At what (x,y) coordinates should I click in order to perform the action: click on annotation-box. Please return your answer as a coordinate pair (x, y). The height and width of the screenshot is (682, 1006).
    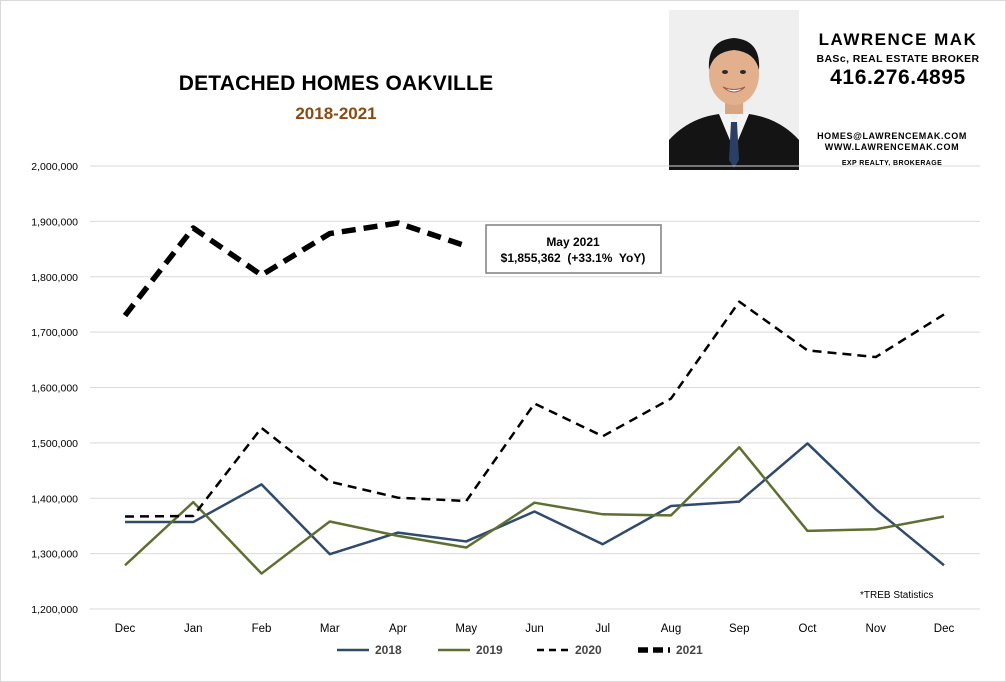
    Looking at the image, I should click on (573, 249).